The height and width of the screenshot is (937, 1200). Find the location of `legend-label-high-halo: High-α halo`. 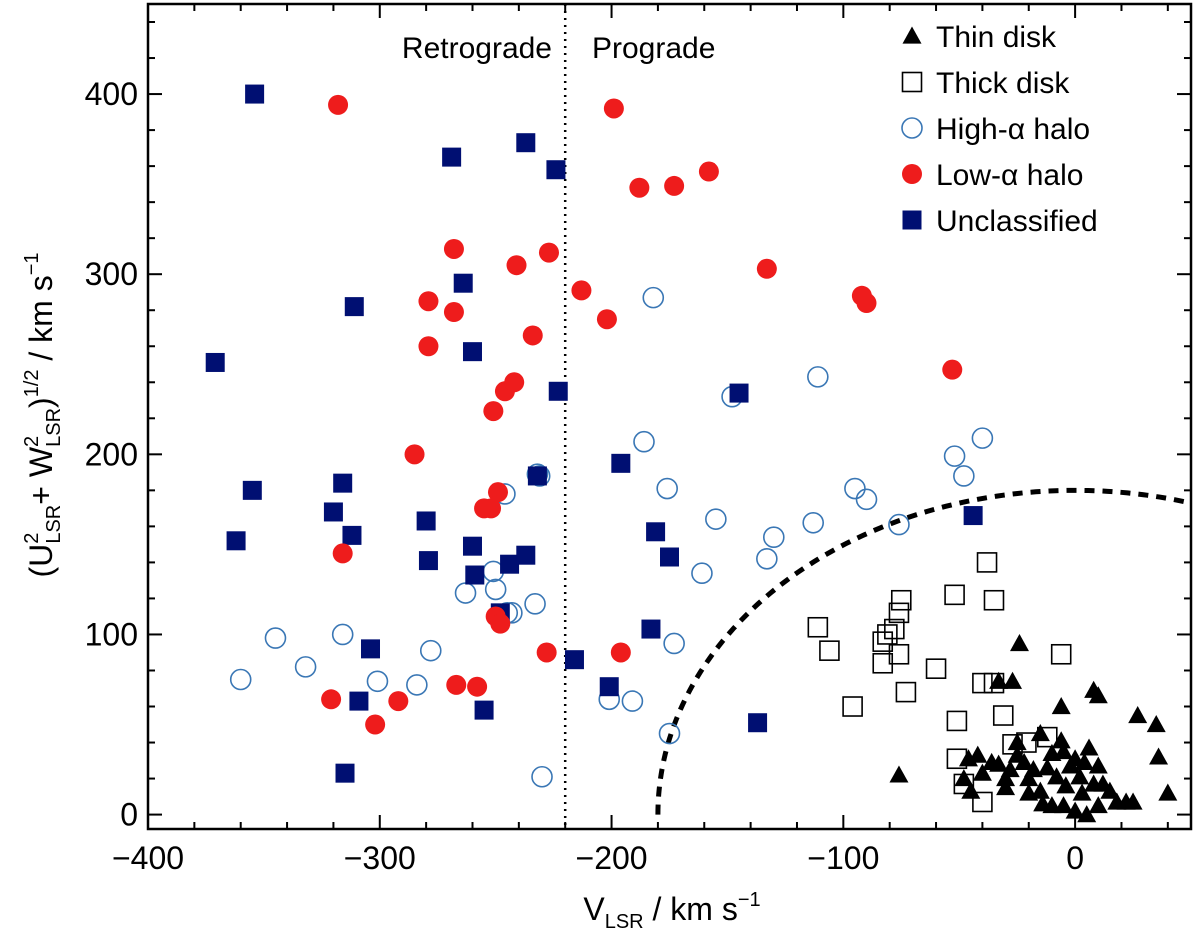

legend-label-high-halo: High-α halo is located at coordinates (1013, 129).